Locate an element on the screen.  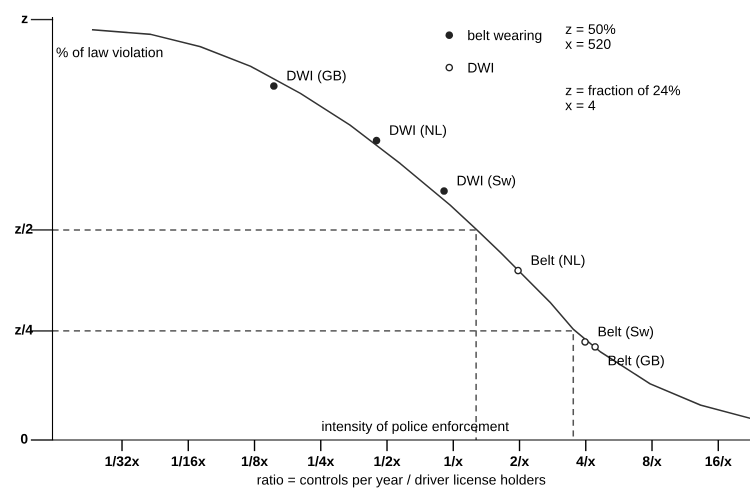
legend-label: belt wearing is located at coordinates (505, 36).